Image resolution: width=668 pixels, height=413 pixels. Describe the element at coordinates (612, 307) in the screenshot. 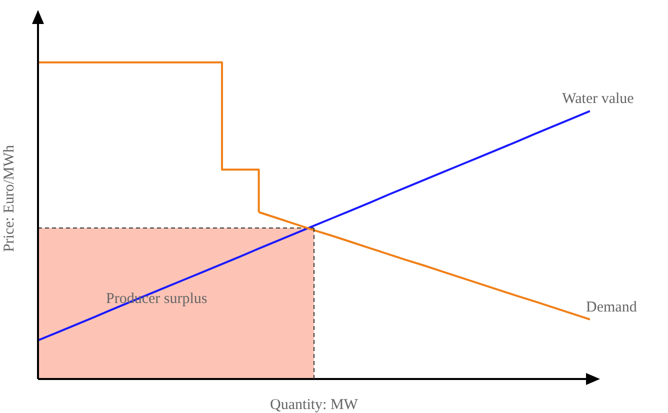

I see `series-label: Demand` at that location.